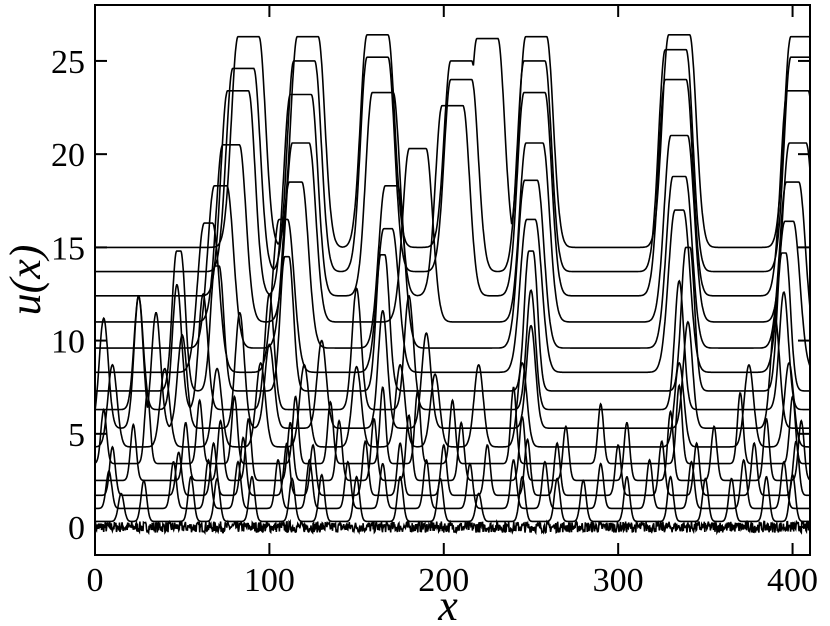  What do you see at coordinates (443, 580) in the screenshot?
I see `x-tick-label: 200` at bounding box center [443, 580].